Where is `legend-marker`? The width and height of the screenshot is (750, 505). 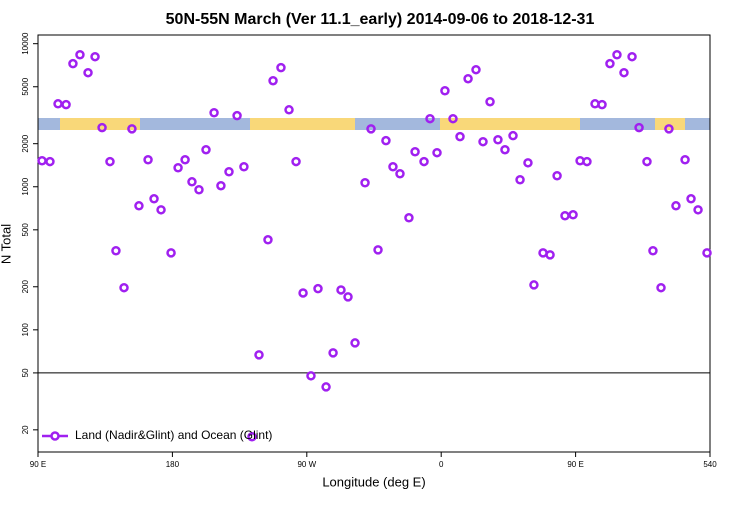
legend-marker is located at coordinates (55, 436).